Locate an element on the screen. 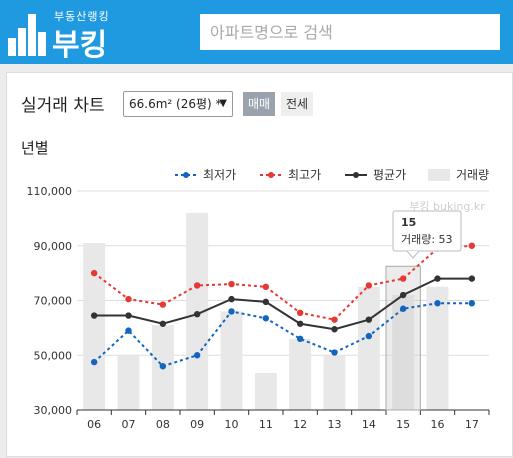 The width and height of the screenshot is (513, 458). tooltip-text: 거래량: 53 is located at coordinates (427, 239).